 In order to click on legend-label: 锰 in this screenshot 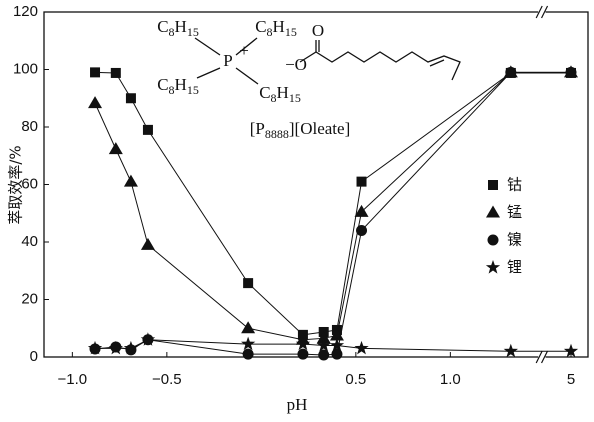, I will do `click(514, 212)`.